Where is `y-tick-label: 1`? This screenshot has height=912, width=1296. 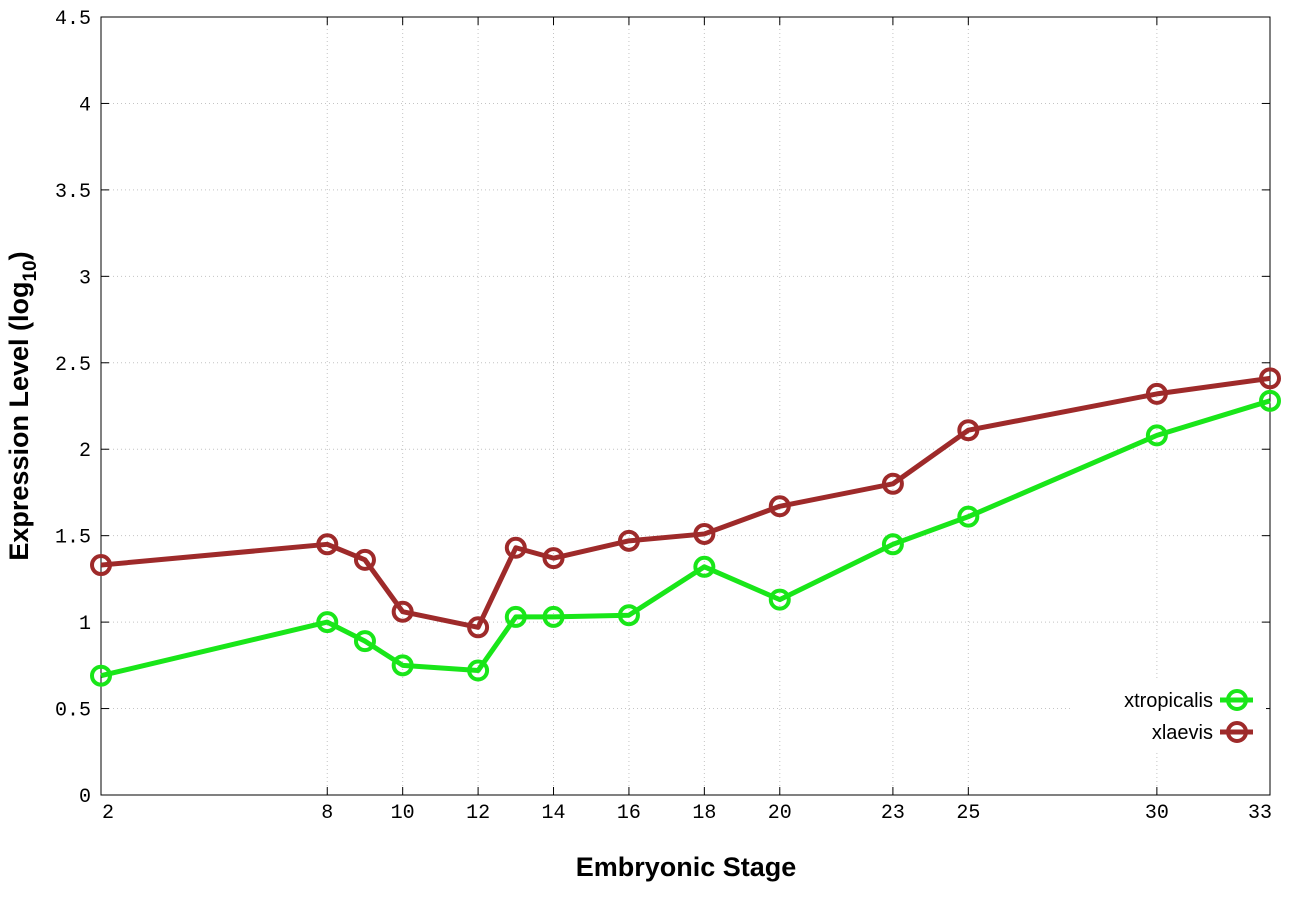
y-tick-label: 1 is located at coordinates (85, 624).